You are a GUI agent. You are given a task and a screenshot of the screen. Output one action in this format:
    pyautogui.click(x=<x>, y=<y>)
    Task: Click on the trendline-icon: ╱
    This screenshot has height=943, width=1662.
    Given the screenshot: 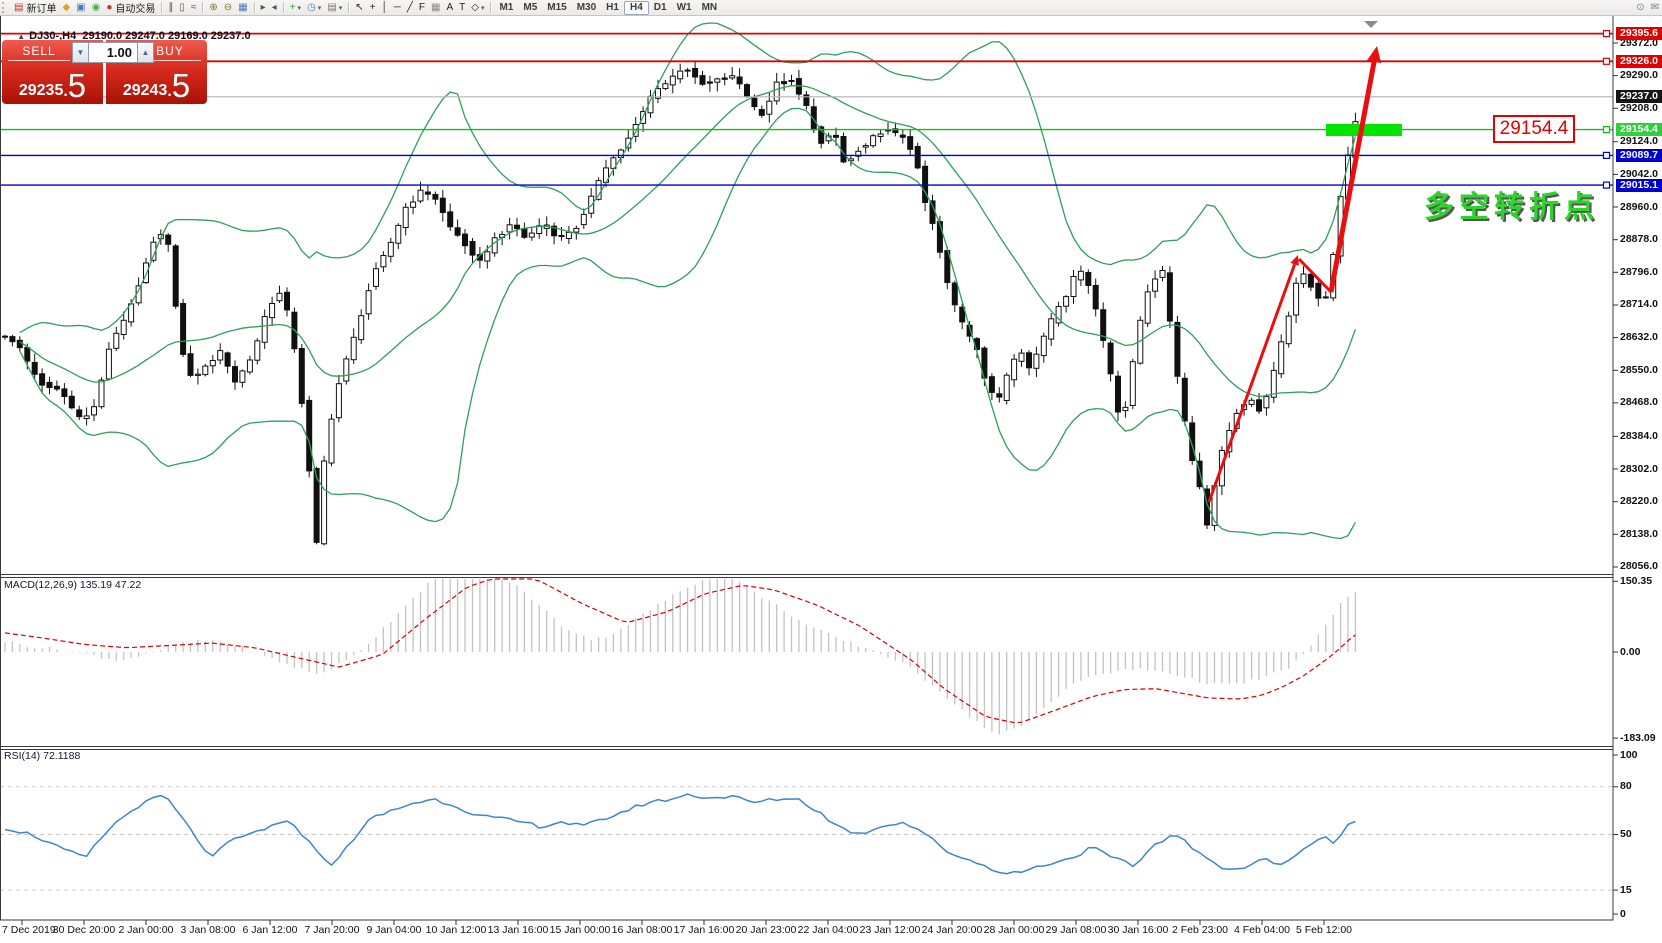 What is the action you would take?
    pyautogui.click(x=410, y=7)
    